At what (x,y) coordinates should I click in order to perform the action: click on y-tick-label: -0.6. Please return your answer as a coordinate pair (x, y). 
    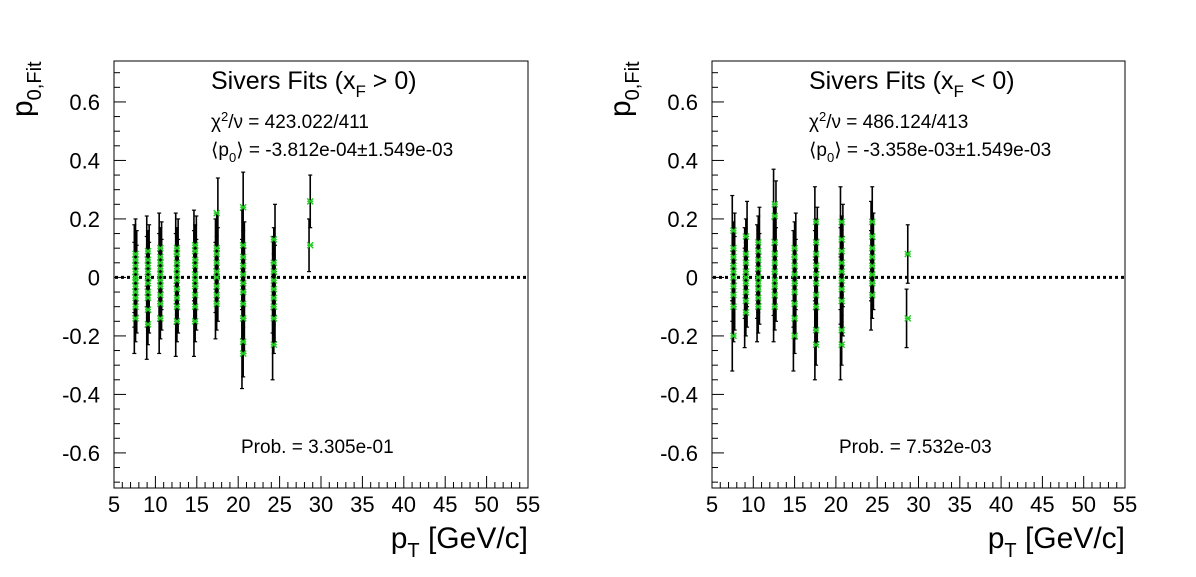
    Looking at the image, I should click on (679, 453).